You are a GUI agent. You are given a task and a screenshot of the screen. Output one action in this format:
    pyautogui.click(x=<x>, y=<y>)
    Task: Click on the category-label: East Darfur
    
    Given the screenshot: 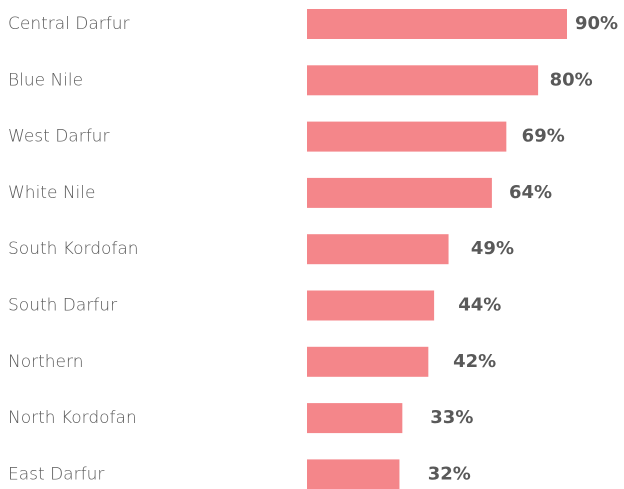 What is the action you would take?
    pyautogui.click(x=56, y=474)
    